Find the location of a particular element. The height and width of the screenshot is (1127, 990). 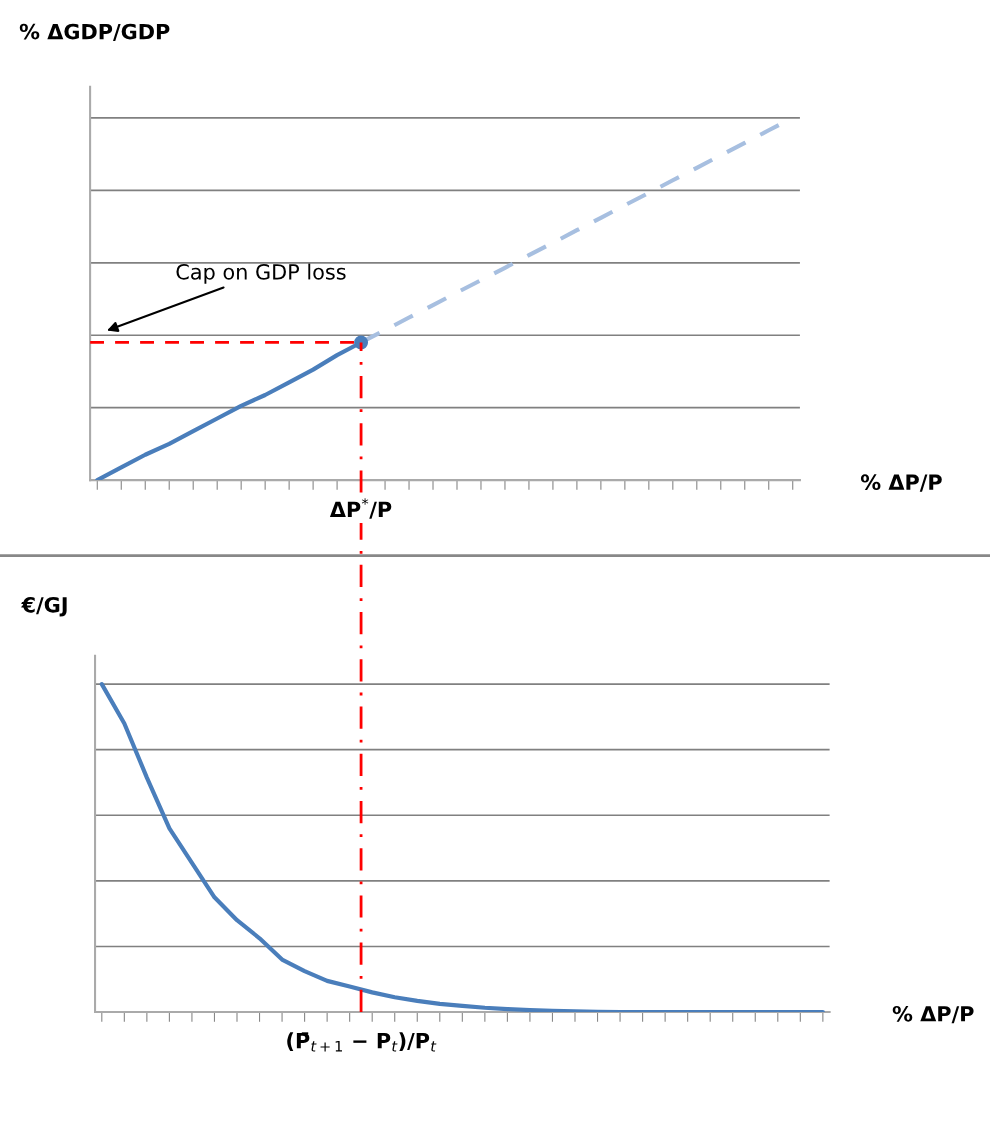

text: (P̄$_{t+1}$ − P$_{t}$)/P$_{t}$ is located at coordinates (362, 1042).